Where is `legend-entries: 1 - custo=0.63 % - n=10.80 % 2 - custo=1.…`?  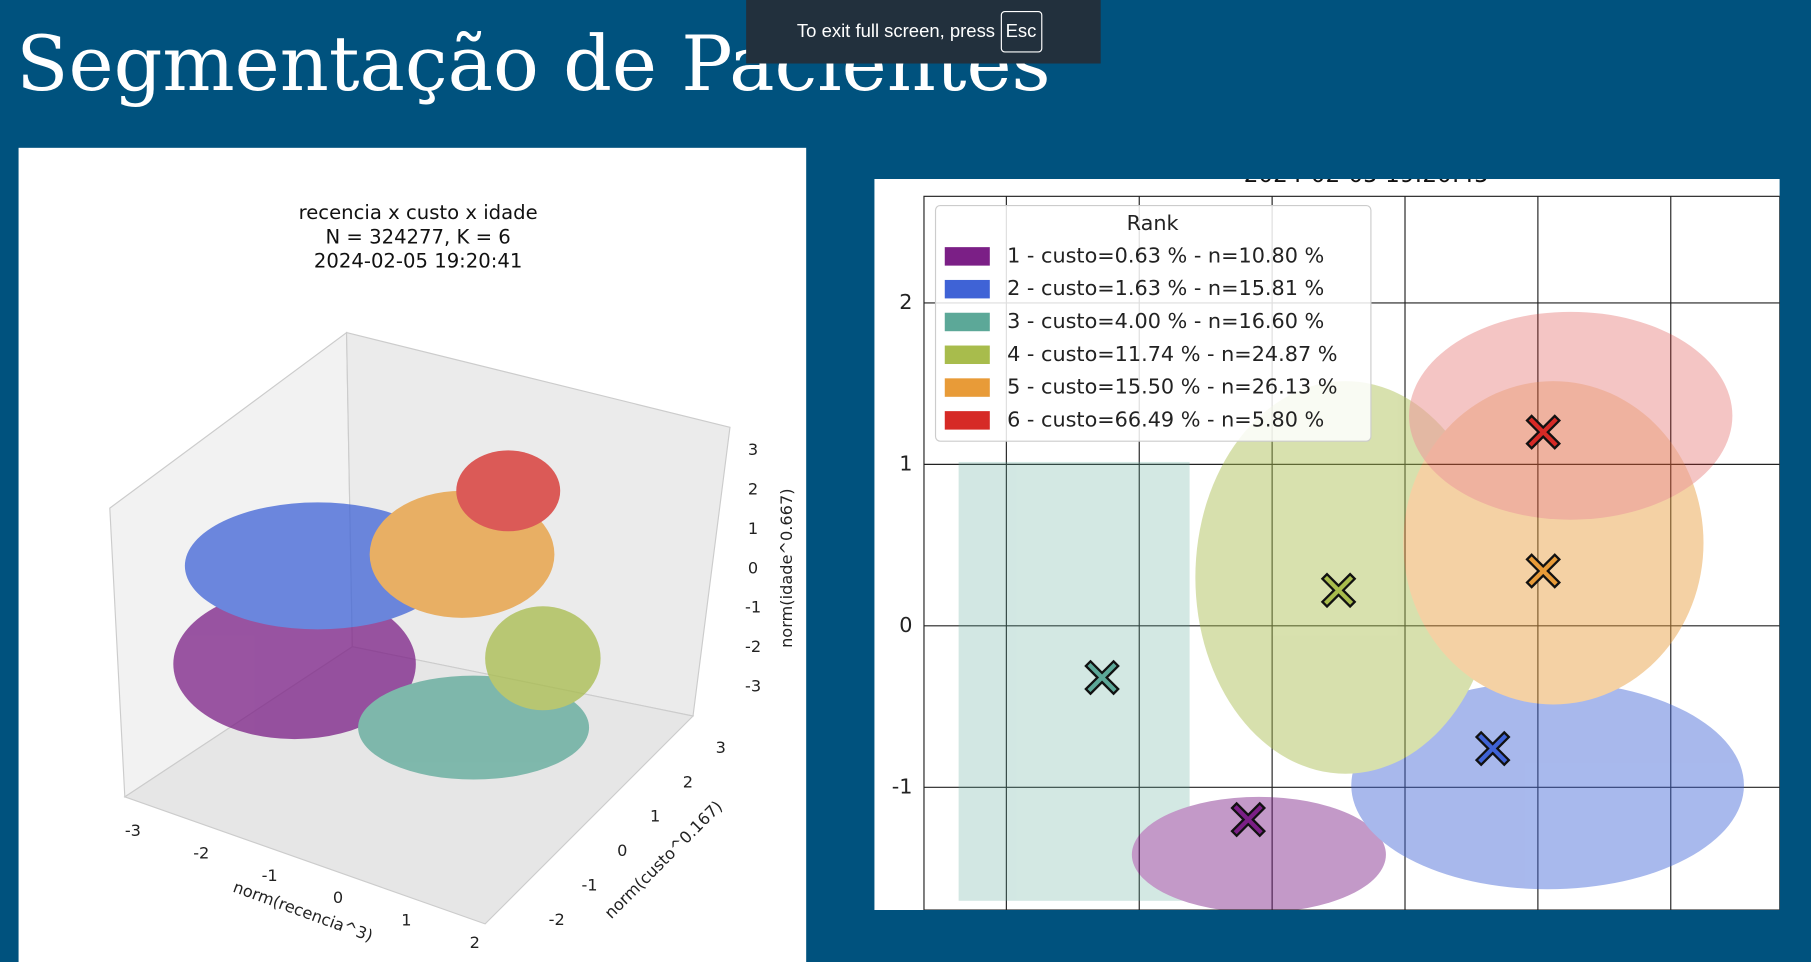
legend-entries: 1 - custo=0.63 % - n=10.80 % 2 - custo=1.… is located at coordinates (1141, 337).